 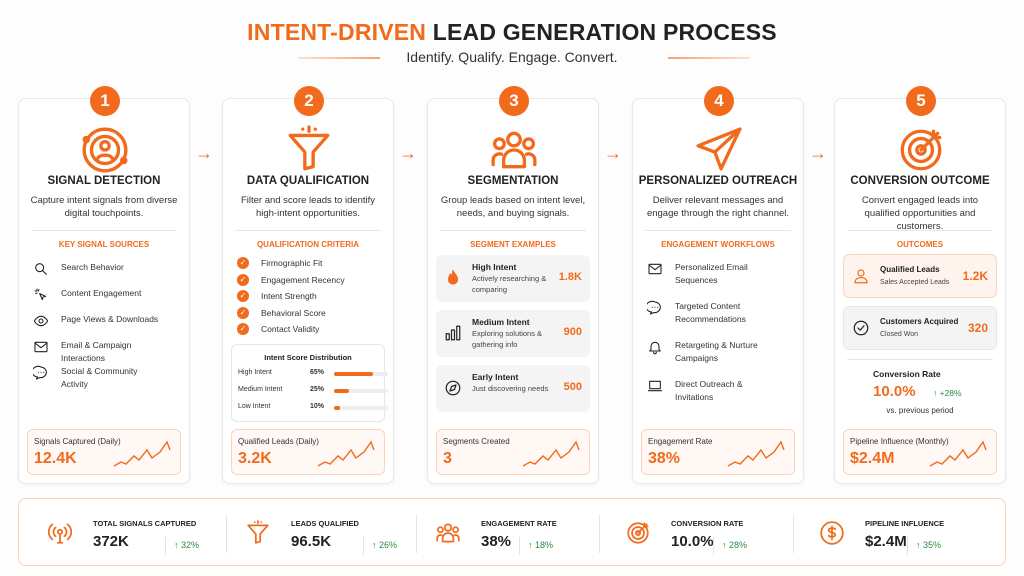 What do you see at coordinates (279, 263) in the screenshot?
I see `criteria-item: ✓ Firmographic Fit` at bounding box center [279, 263].